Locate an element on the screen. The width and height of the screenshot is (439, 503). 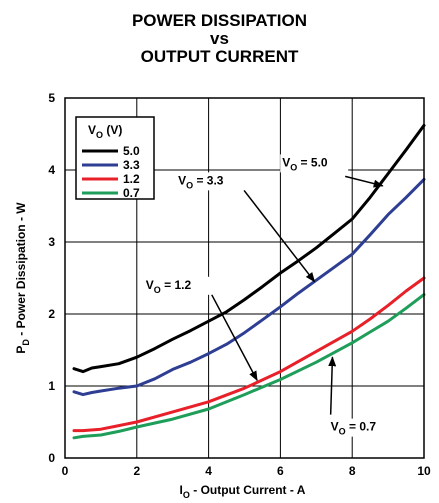
legend-label-5.0: 5.0 is located at coordinates (131, 151).